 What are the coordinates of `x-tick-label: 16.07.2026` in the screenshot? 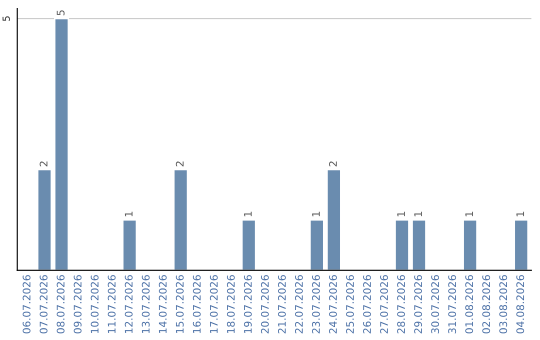 It's located at (196, 304).